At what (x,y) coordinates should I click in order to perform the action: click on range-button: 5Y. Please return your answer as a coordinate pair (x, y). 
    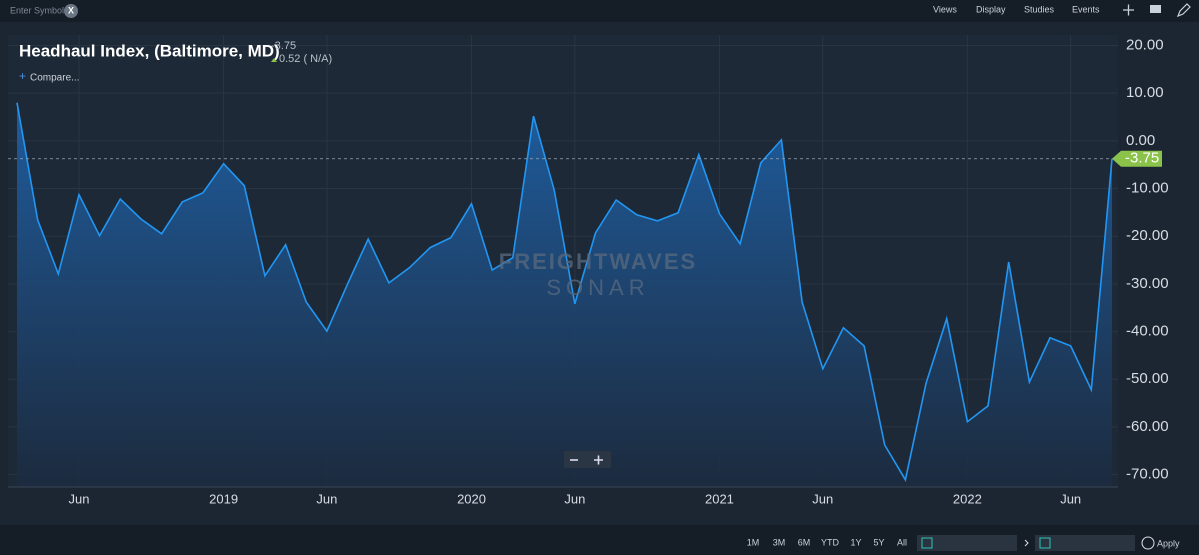
    Looking at the image, I should click on (878, 542).